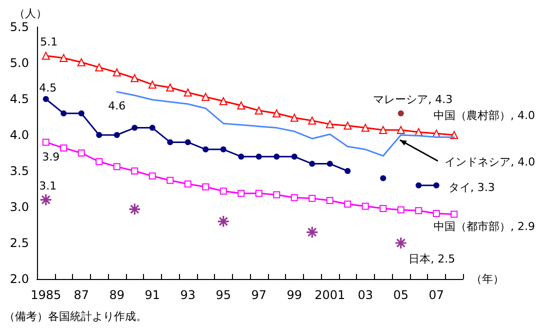 The width and height of the screenshot is (537, 329). I want to click on x-tick-label: 95, so click(224, 295).